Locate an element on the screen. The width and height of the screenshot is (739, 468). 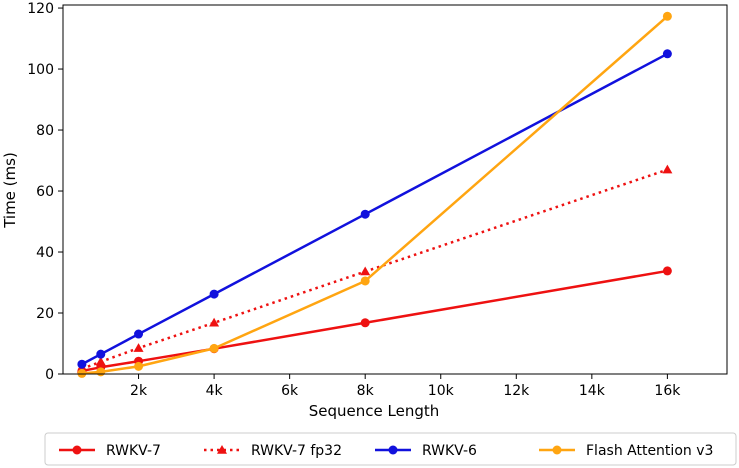
x-tick-label: 10k is located at coordinates (441, 391).